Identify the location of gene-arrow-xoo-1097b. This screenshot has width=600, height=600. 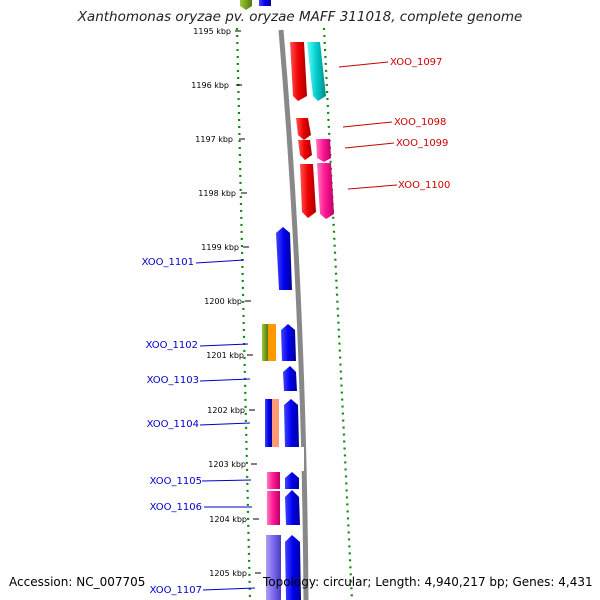
(316, 71).